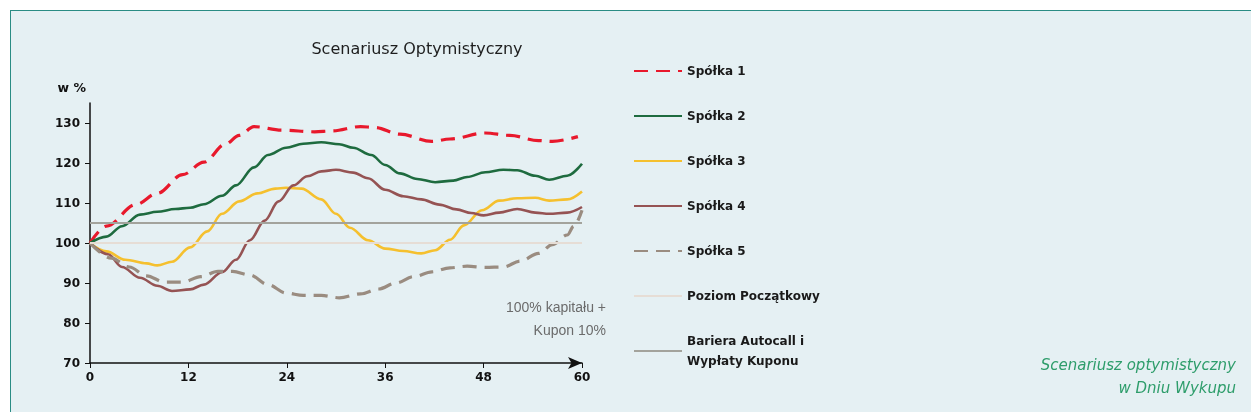 Image resolution: width=1251 pixels, height=412 pixels. Describe the element at coordinates (582, 377) in the screenshot. I see `x-tick-label: 60` at that location.